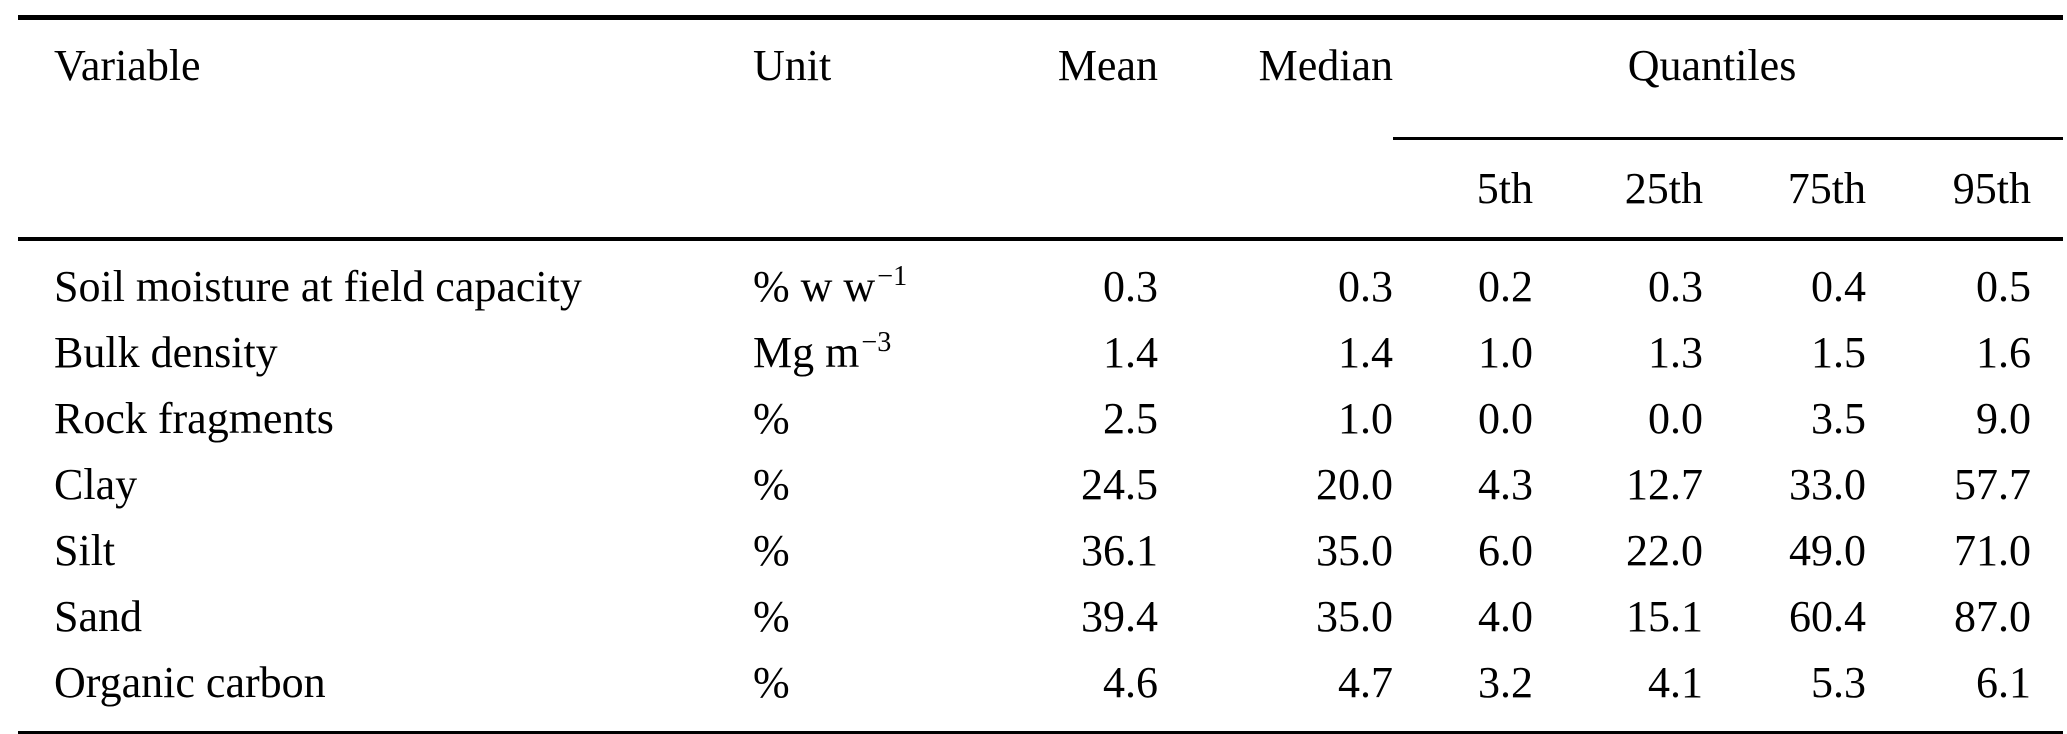 This screenshot has width=2067, height=734. I want to click on quantile-25th-cell: 1.3, so click(1675, 352).